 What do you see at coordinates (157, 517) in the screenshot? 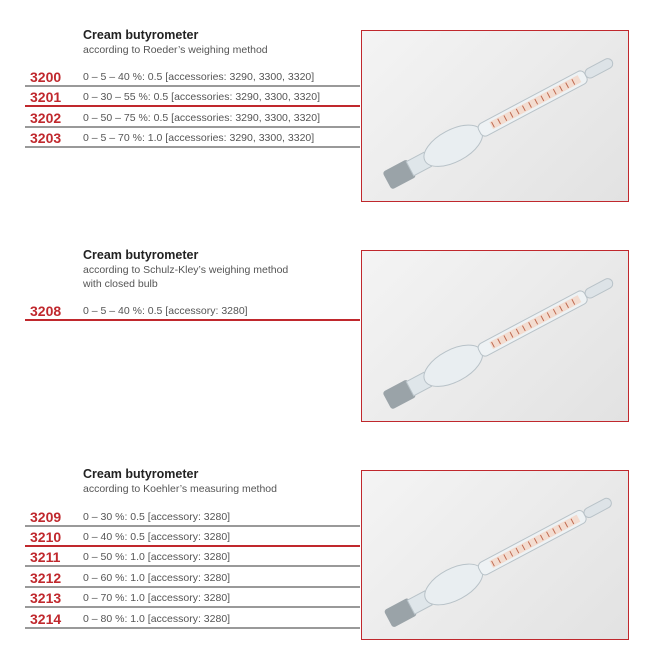
I see `item-description: 0 – 30 %: 0.5 [accessory: 3280]` at bounding box center [157, 517].